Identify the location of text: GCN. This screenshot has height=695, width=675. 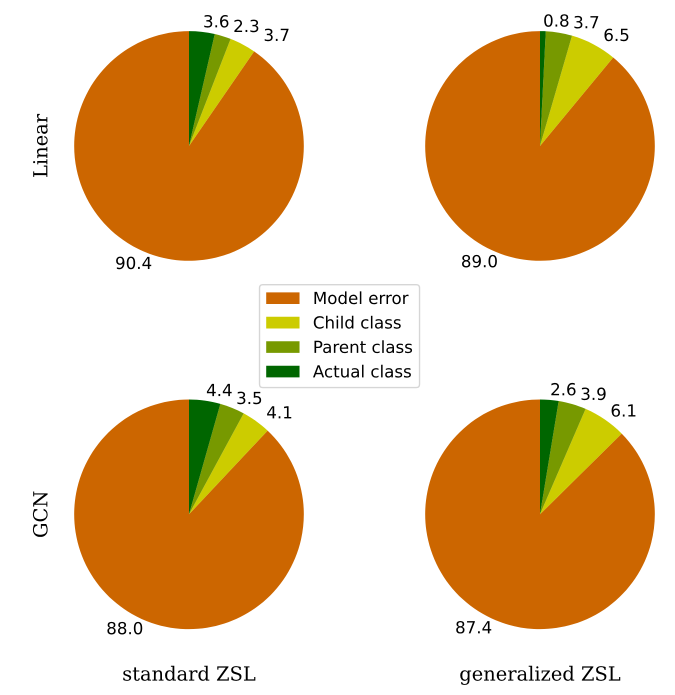
(40, 514).